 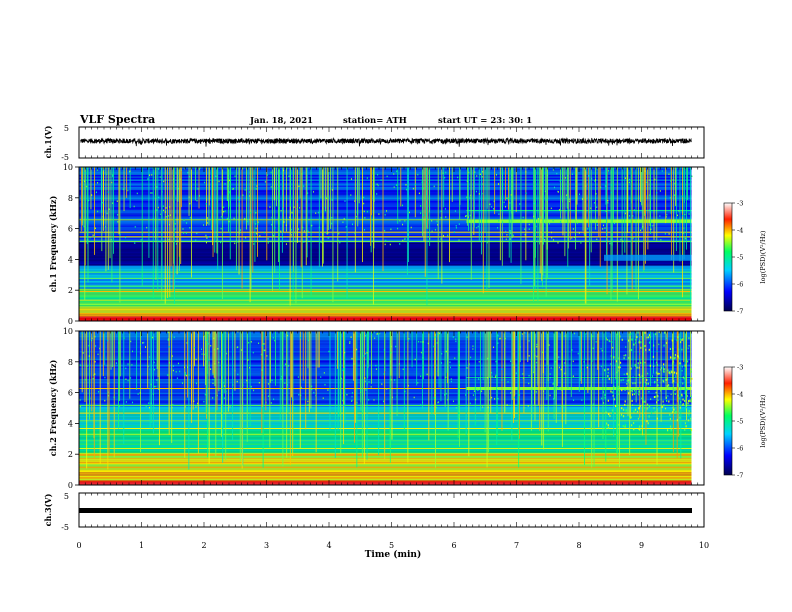 I want to click on date-label: Jan. 18, 2021, so click(x=281, y=121).